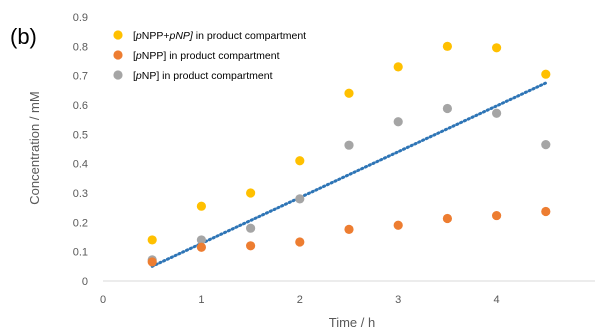  What do you see at coordinates (497, 300) in the screenshot?
I see `x-tick-label: 4` at bounding box center [497, 300].